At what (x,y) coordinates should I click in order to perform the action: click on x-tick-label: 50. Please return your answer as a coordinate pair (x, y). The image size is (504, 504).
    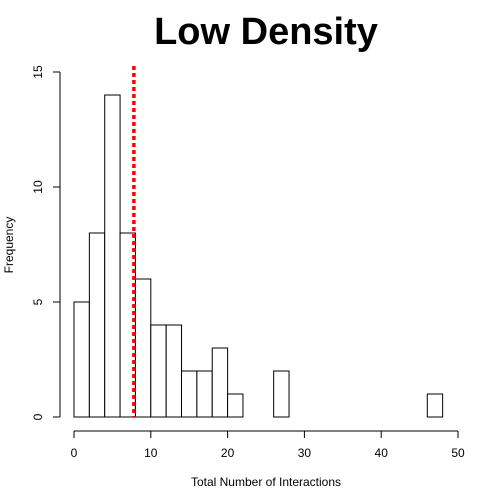
    Looking at the image, I should click on (458, 453).